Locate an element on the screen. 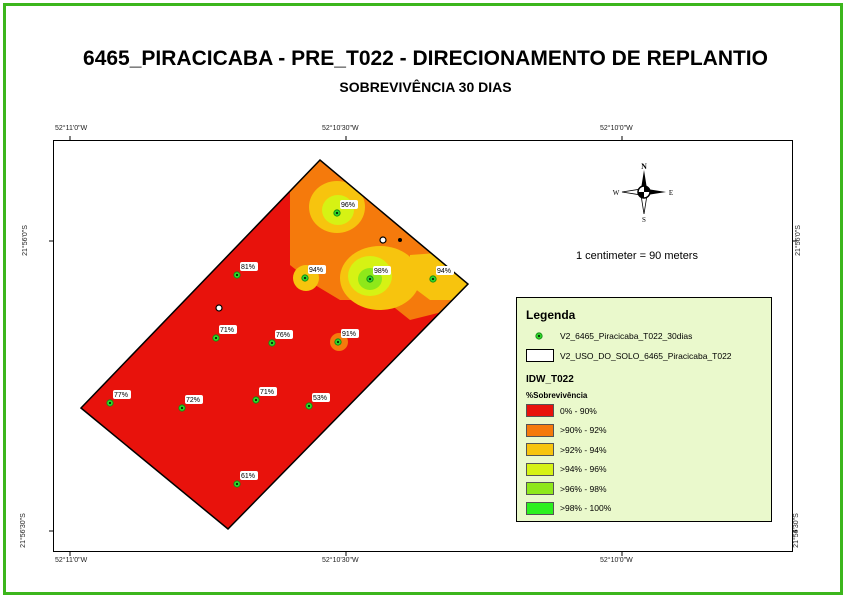 Image resolution: width=851 pixels, height=602 pixels. legend-class-row: >98% - 100% is located at coordinates (569, 508).